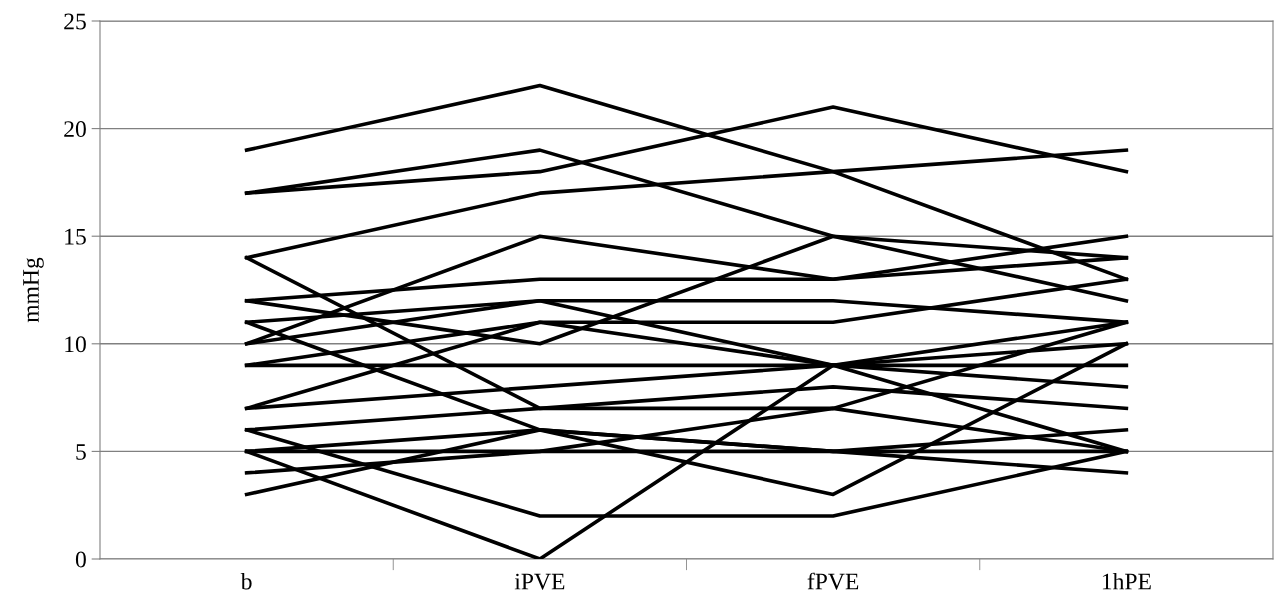 This screenshot has height=616, width=1280. I want to click on x-tick-label: 1hPE, so click(1126, 581).